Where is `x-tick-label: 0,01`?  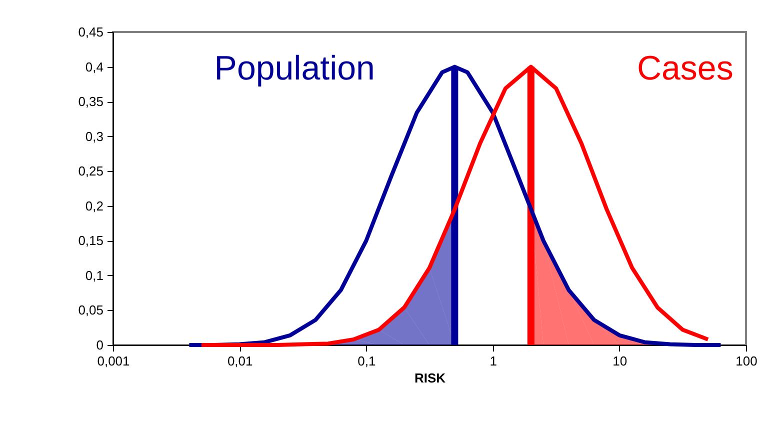
x-tick-label: 0,01 is located at coordinates (240, 361).